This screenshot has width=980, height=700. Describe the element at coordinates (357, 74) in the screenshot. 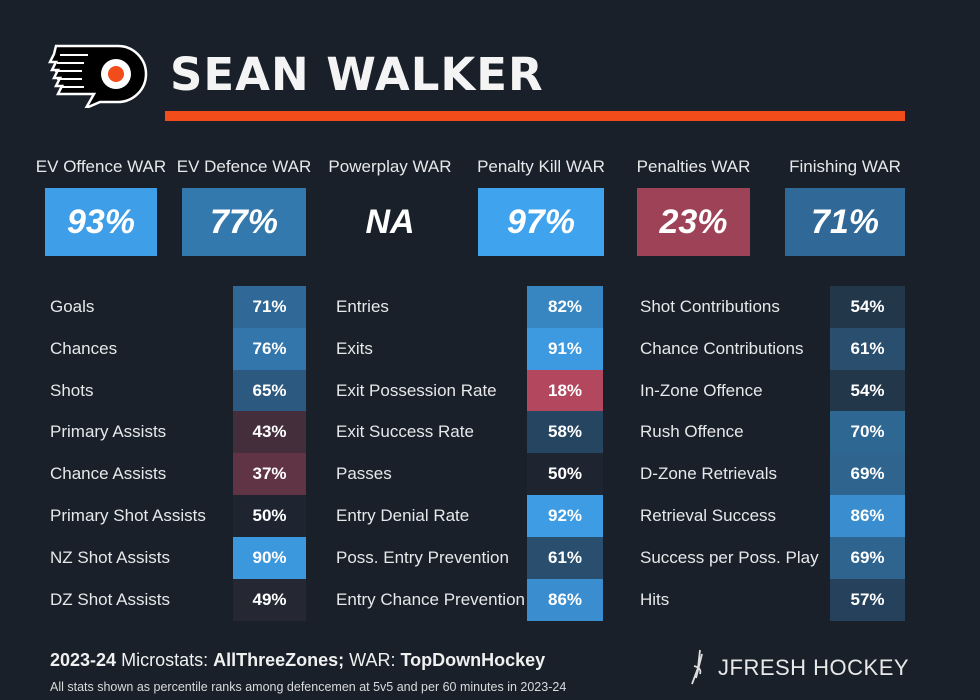

I see `player-name: SEAN WALKER` at that location.